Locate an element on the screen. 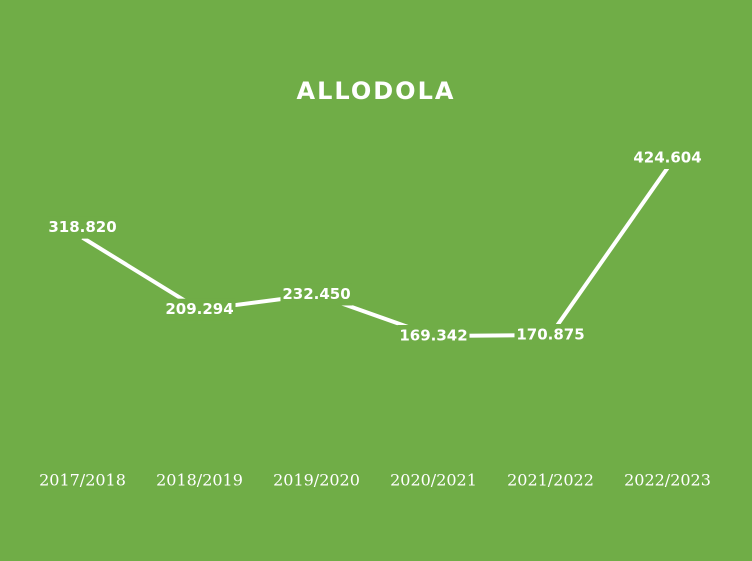  value-label: 209.294 is located at coordinates (199, 309).